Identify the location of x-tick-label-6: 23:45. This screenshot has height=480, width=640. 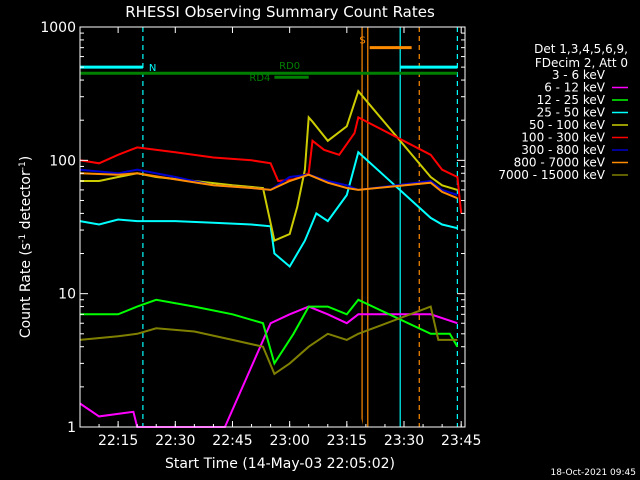
(461, 441).